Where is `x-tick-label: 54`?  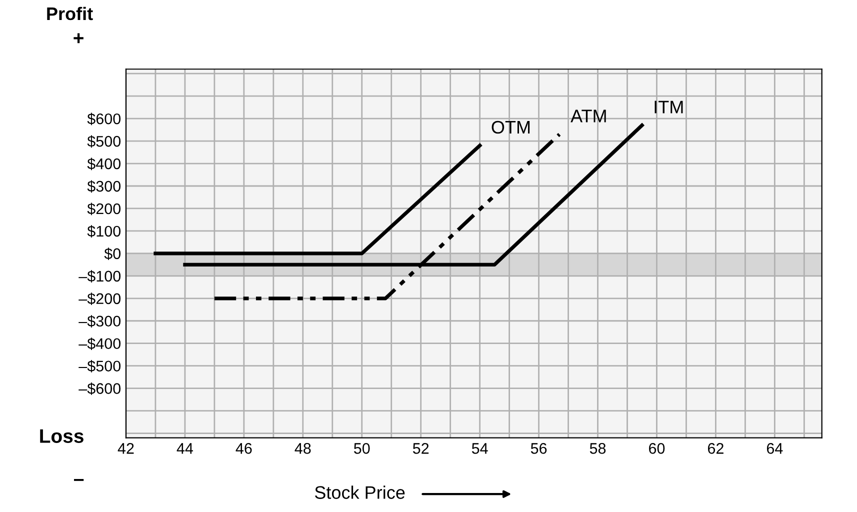 x-tick-label: 54 is located at coordinates (480, 448).